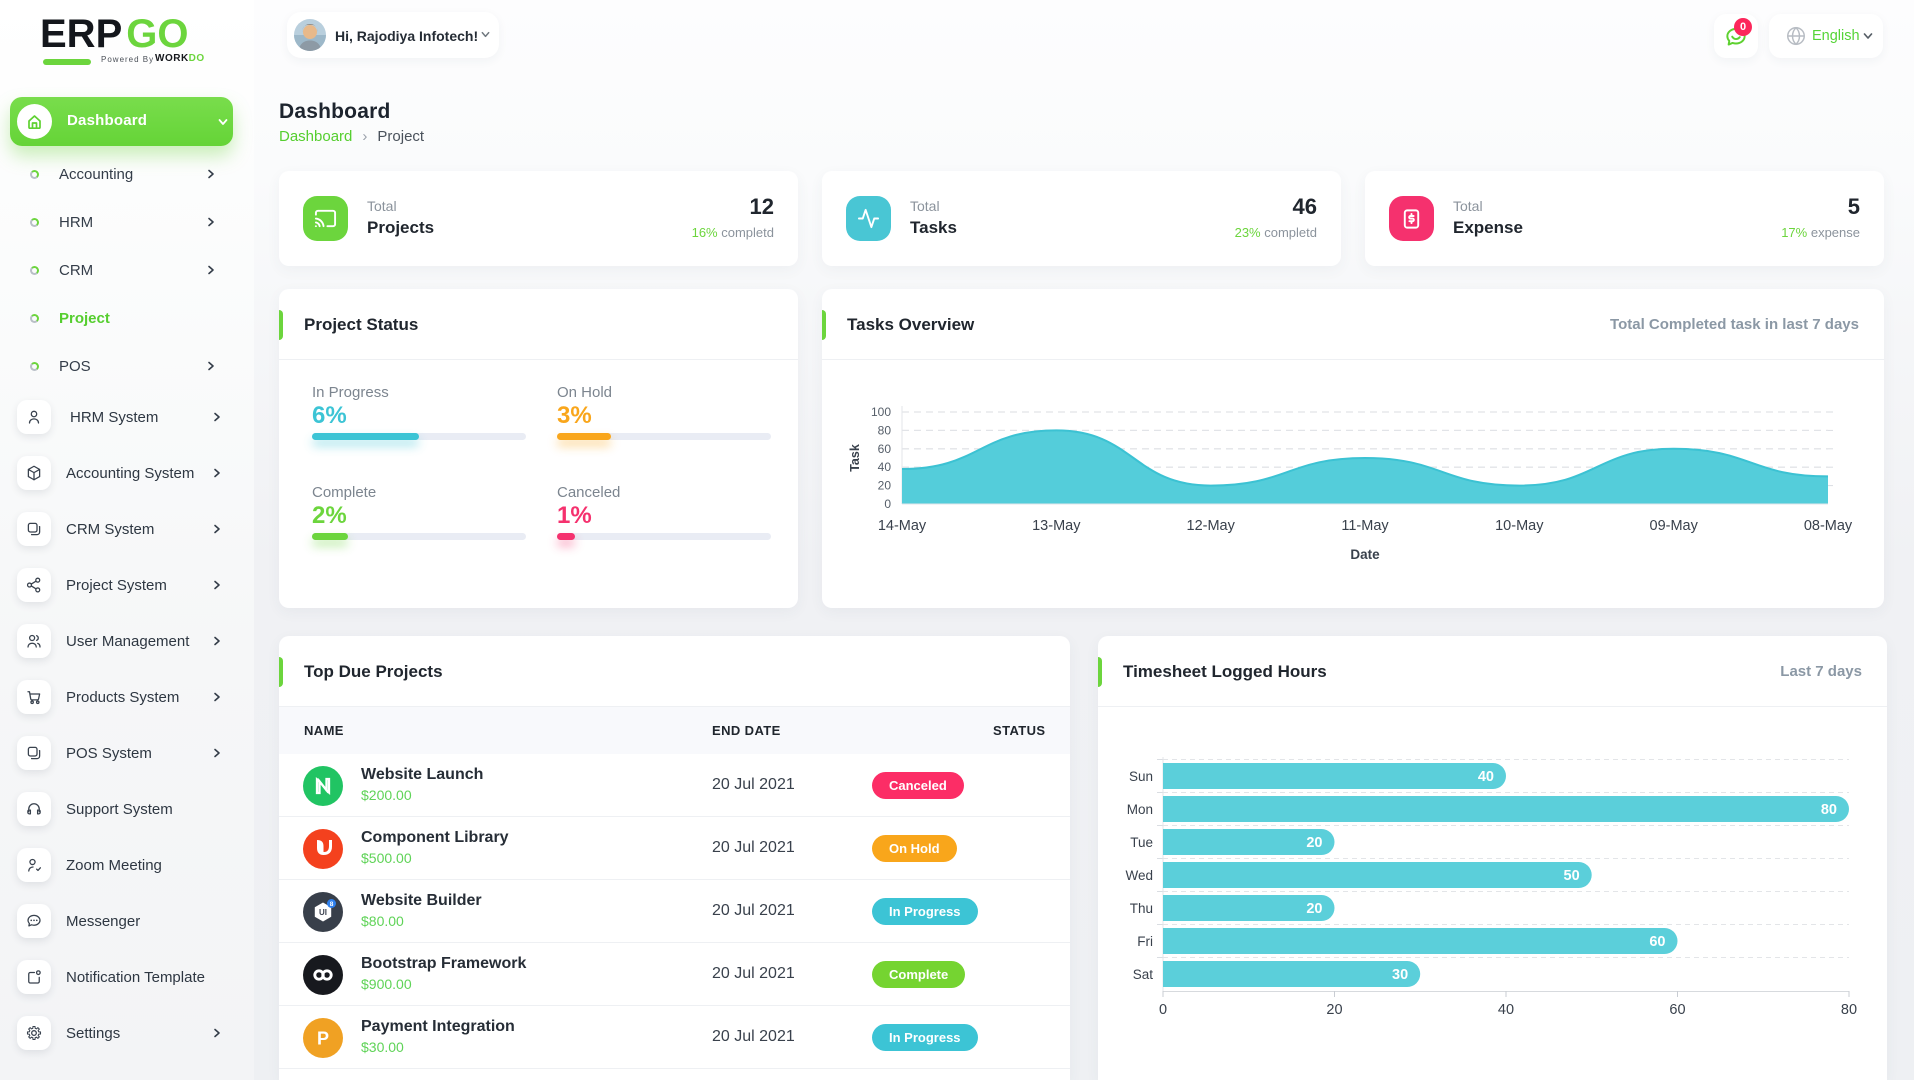 The width and height of the screenshot is (1914, 1080). What do you see at coordinates (323, 1039) in the screenshot?
I see `svg-text: P` at bounding box center [323, 1039].